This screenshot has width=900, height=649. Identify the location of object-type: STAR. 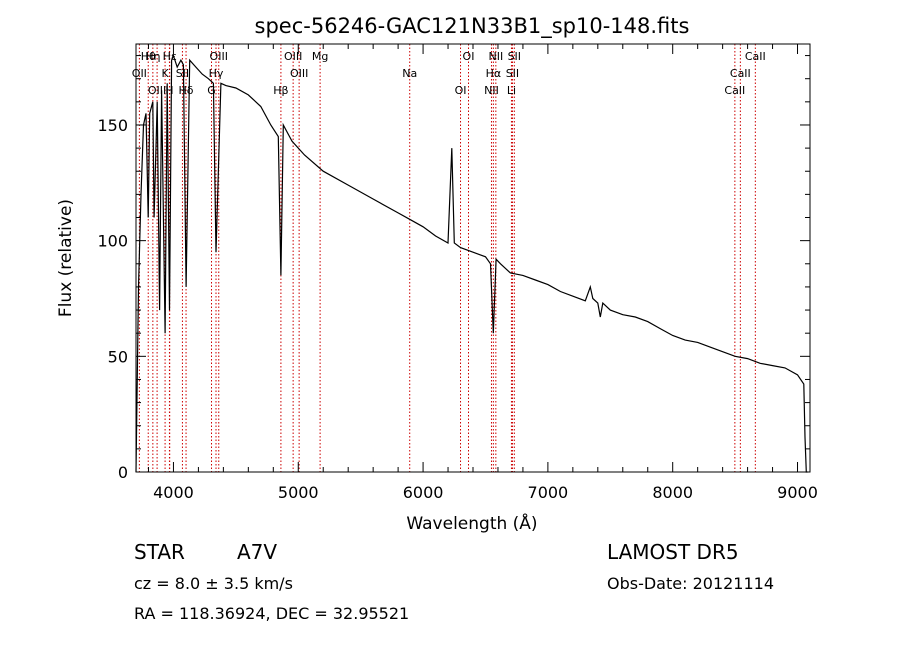
(159, 552).